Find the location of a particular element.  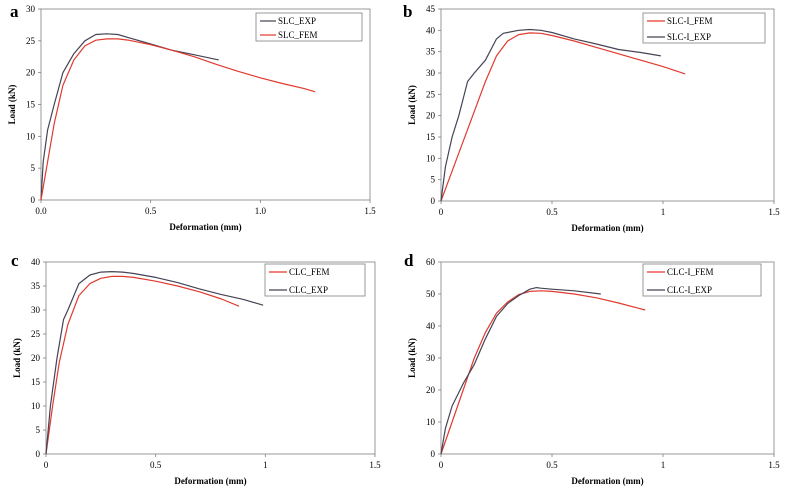

legend: CLC-I_FEM CLC-I_EXP is located at coordinates (702, 280).